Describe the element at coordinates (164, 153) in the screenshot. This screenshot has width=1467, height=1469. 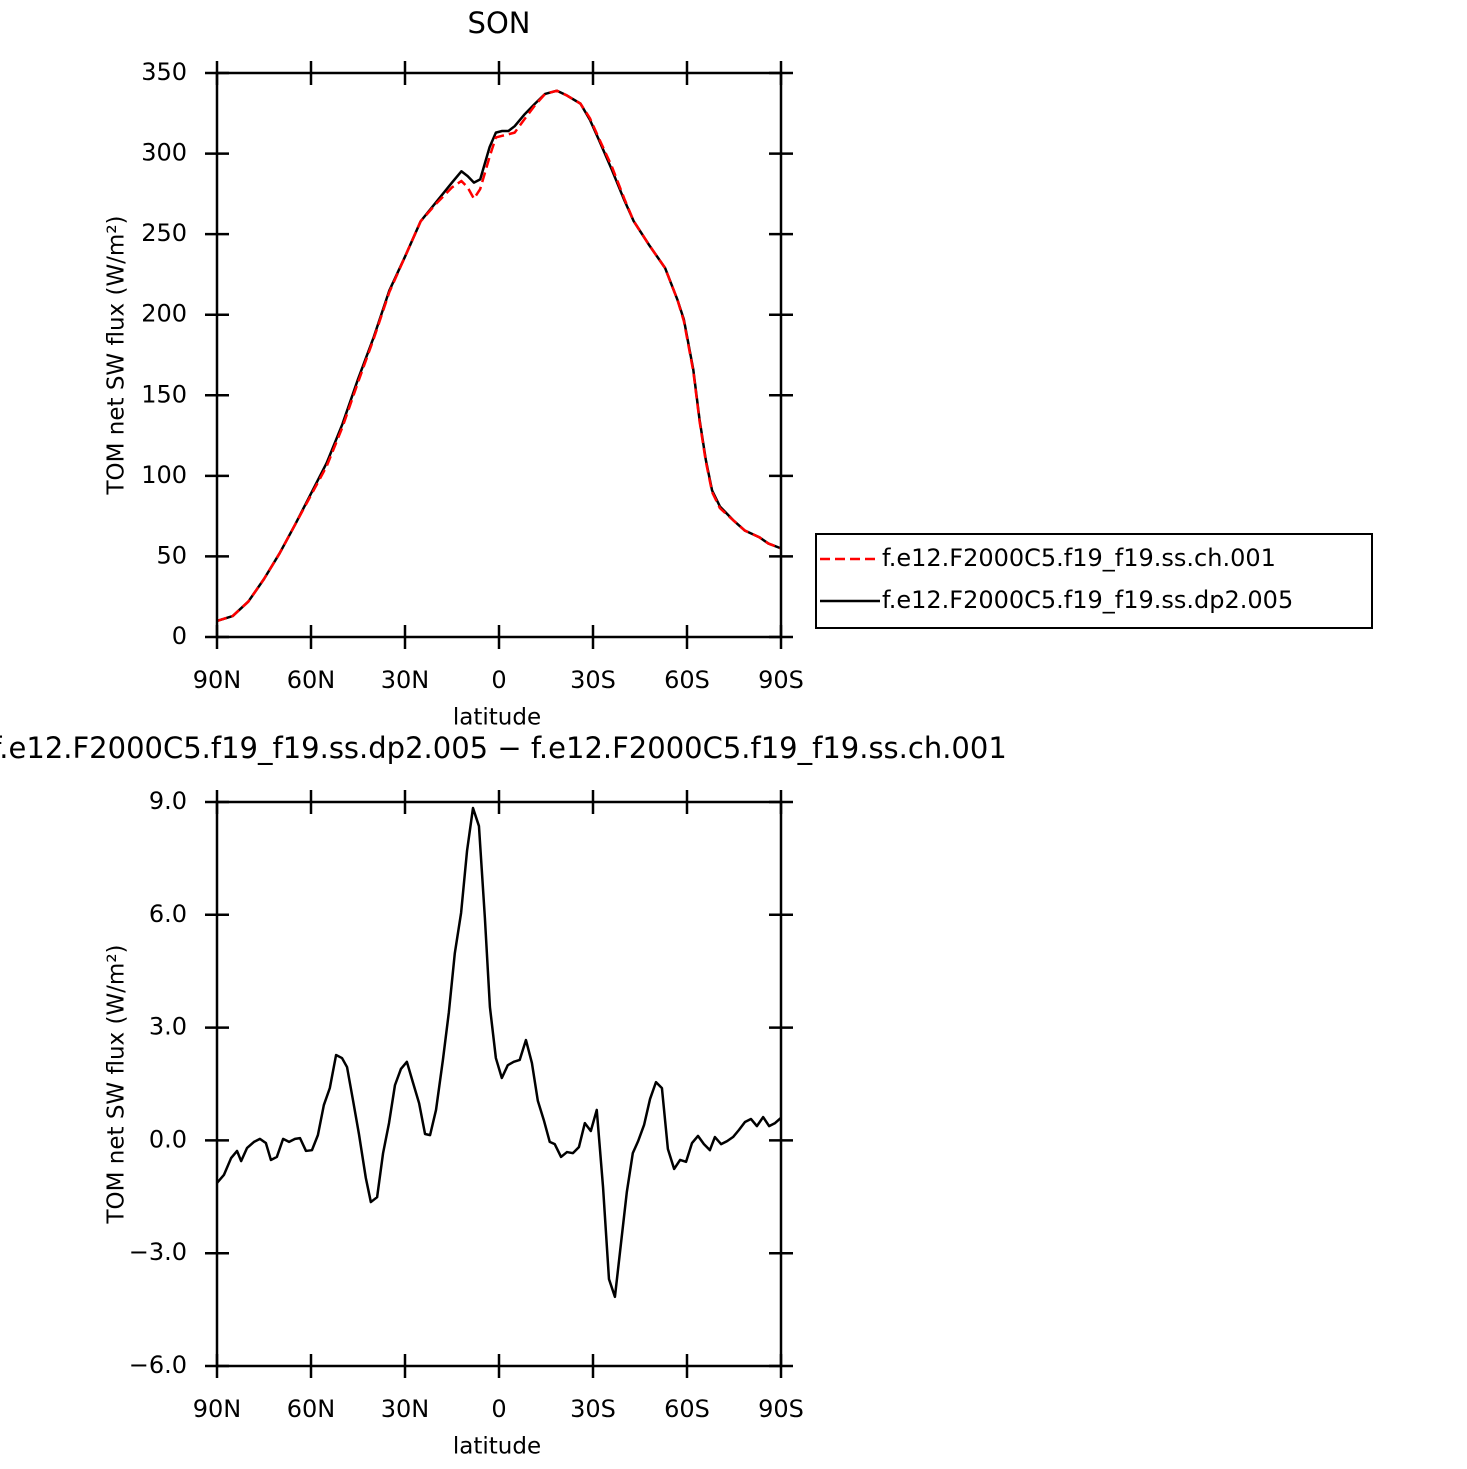
I see `y-tick-label: 300` at that location.